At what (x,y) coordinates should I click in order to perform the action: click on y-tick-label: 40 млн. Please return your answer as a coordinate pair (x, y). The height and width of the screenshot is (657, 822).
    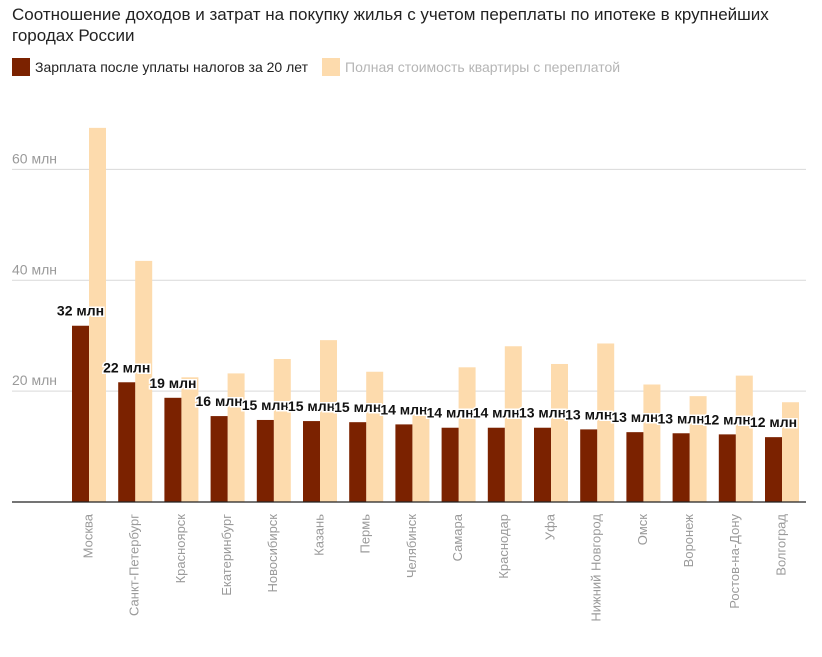
    Looking at the image, I should click on (34, 269).